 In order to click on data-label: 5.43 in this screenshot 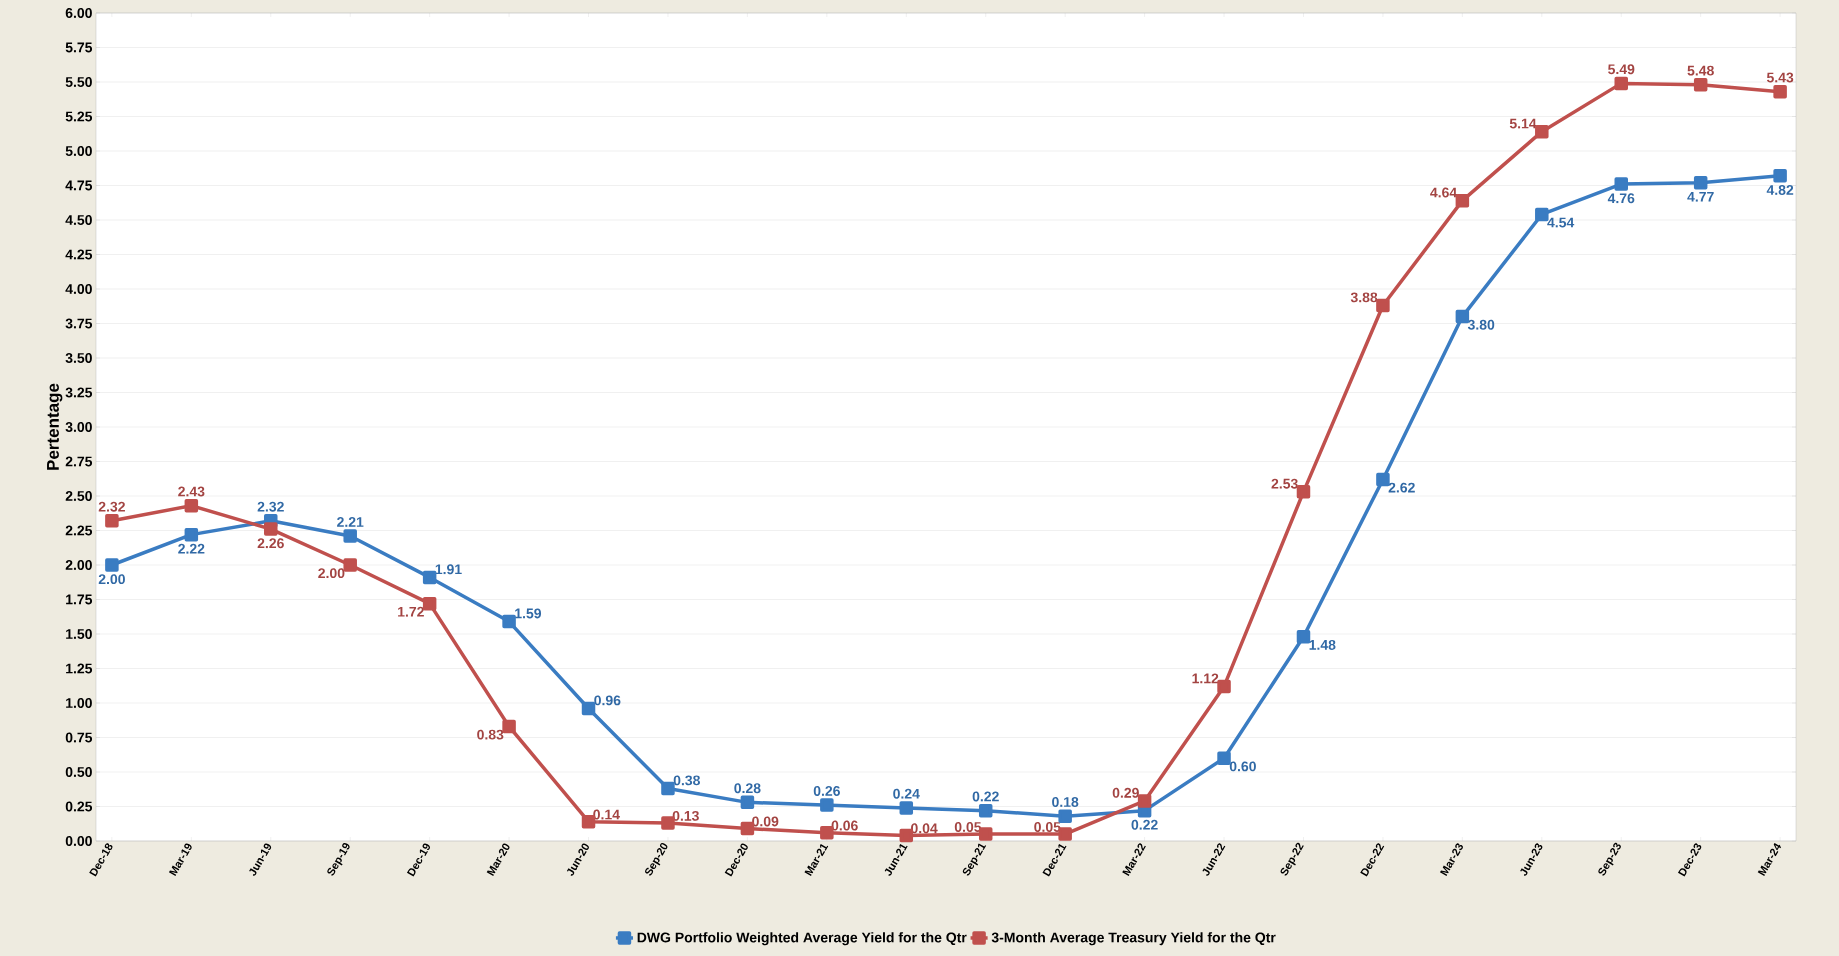, I will do `click(1780, 77)`.